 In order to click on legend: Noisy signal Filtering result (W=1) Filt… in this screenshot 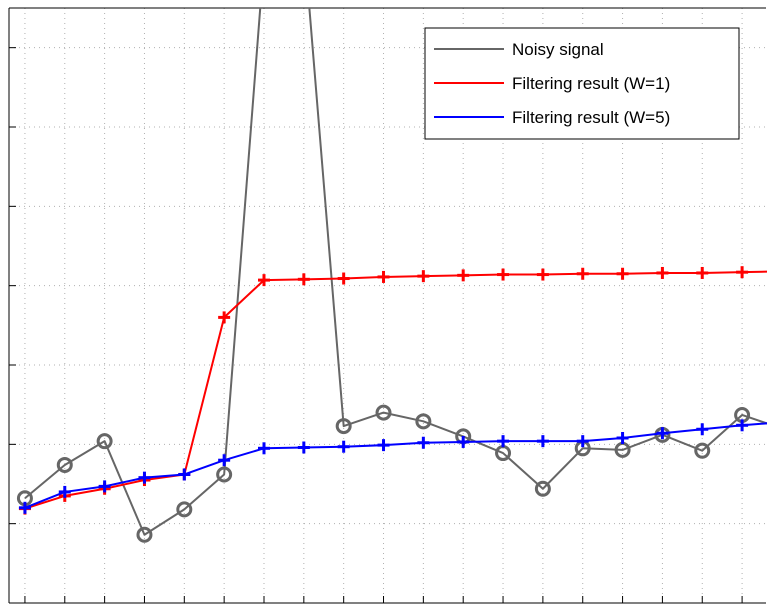, I will do `click(582, 83)`.